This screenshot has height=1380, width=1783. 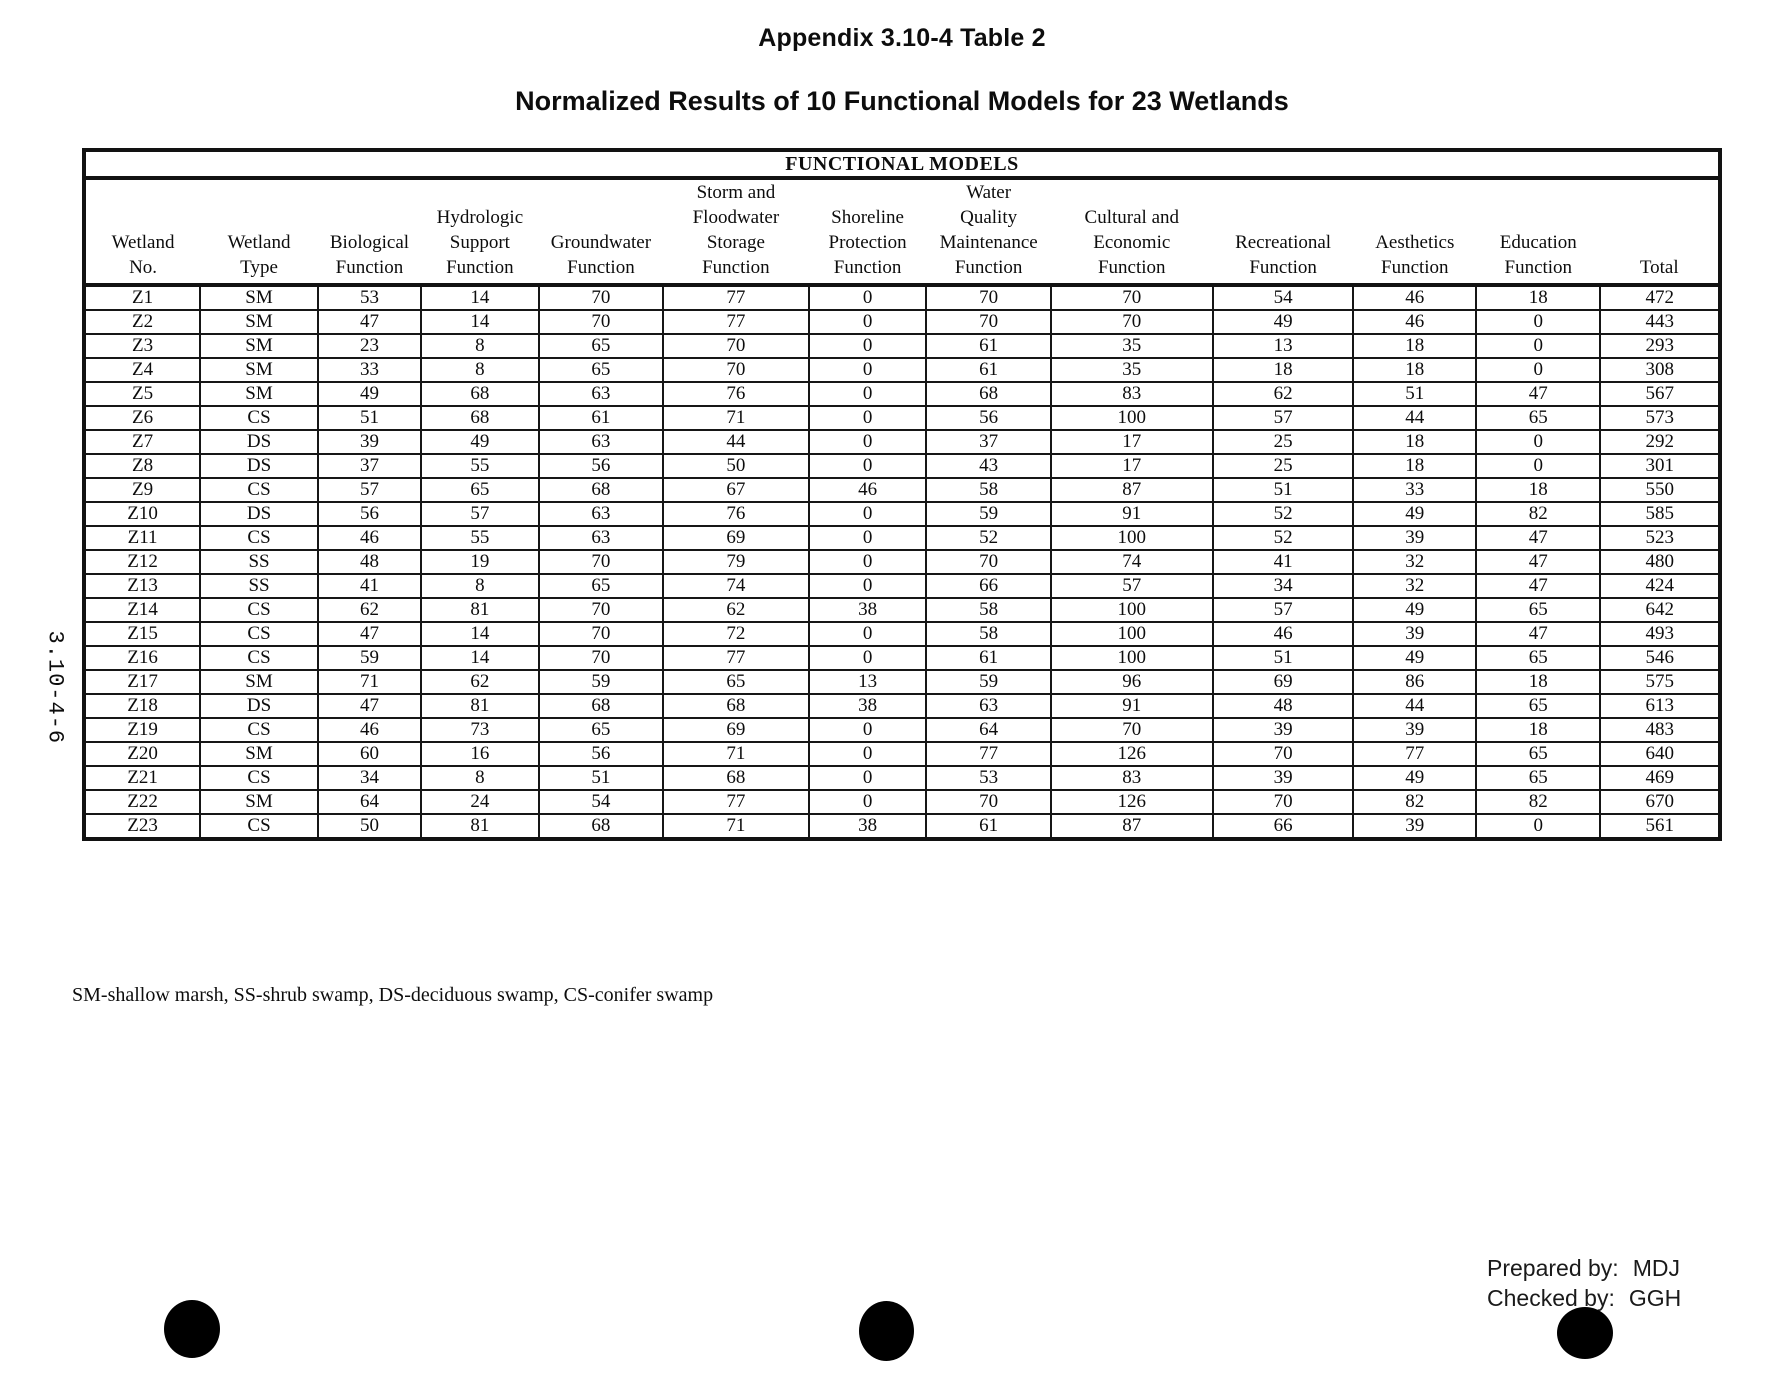 I want to click on value-cell: 100, so click(x=1131, y=634).